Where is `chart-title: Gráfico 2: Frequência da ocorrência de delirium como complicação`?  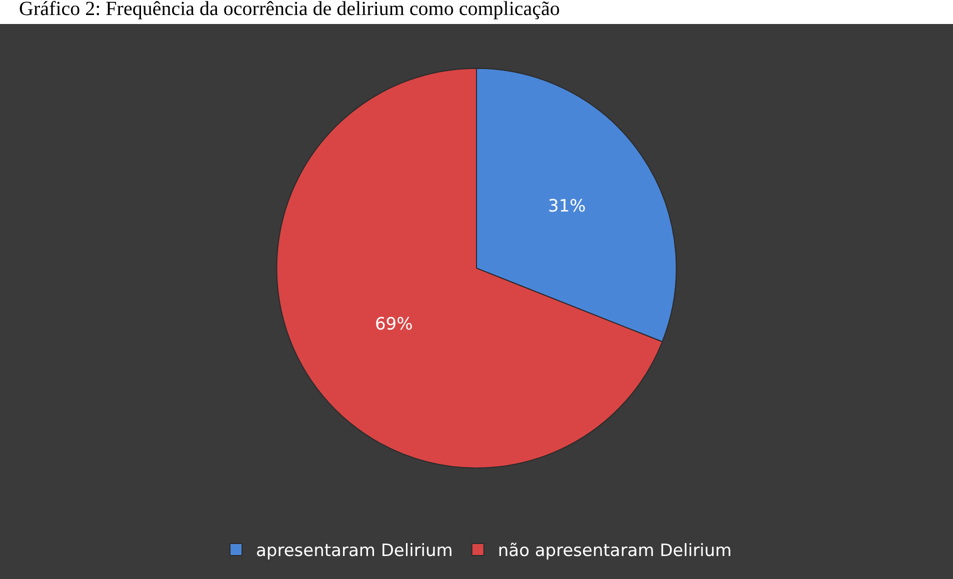
chart-title: Gráfico 2: Frequência da ocorrência de delirium como complicação is located at coordinates (289, 10).